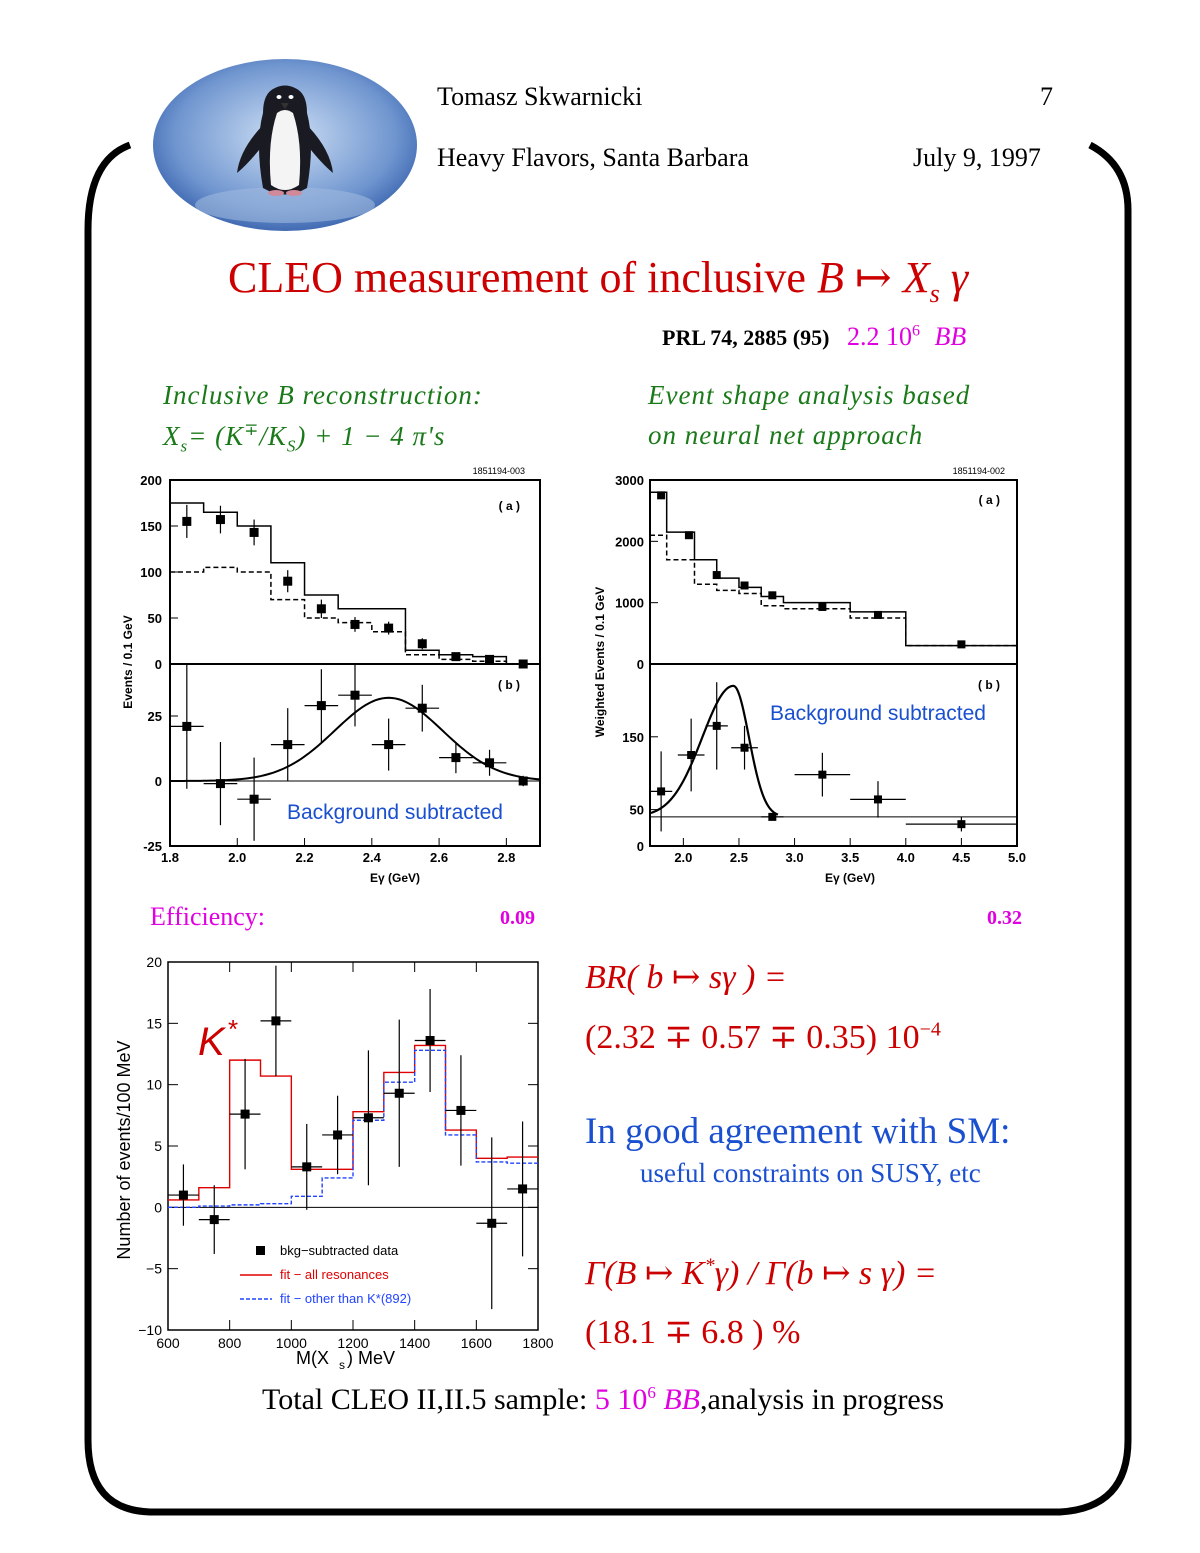  What do you see at coordinates (285, 145) in the screenshot?
I see `penguin-logo-icon` at bounding box center [285, 145].